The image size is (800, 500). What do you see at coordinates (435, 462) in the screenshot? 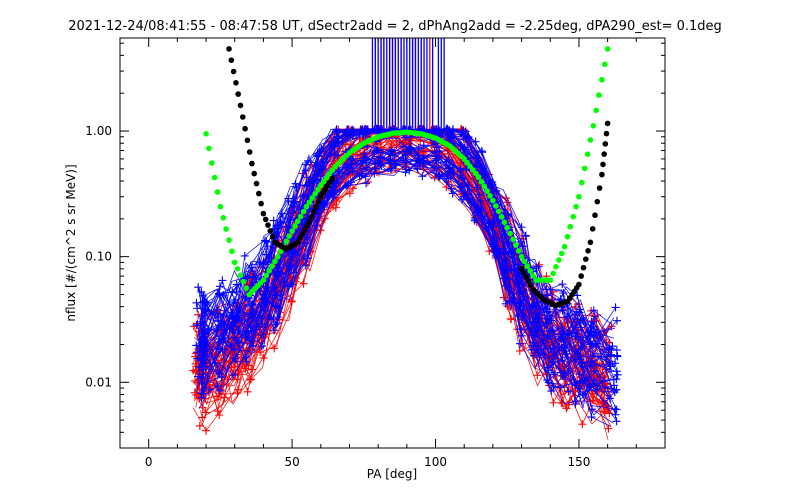
I see `x-tick-label: 100` at bounding box center [435, 462].